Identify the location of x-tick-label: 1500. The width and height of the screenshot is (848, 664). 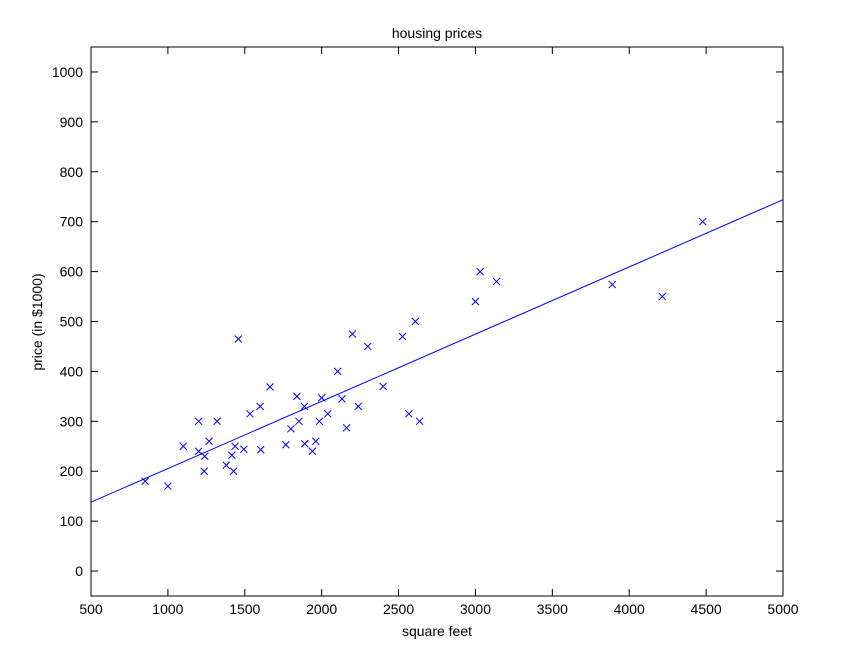
(244, 609).